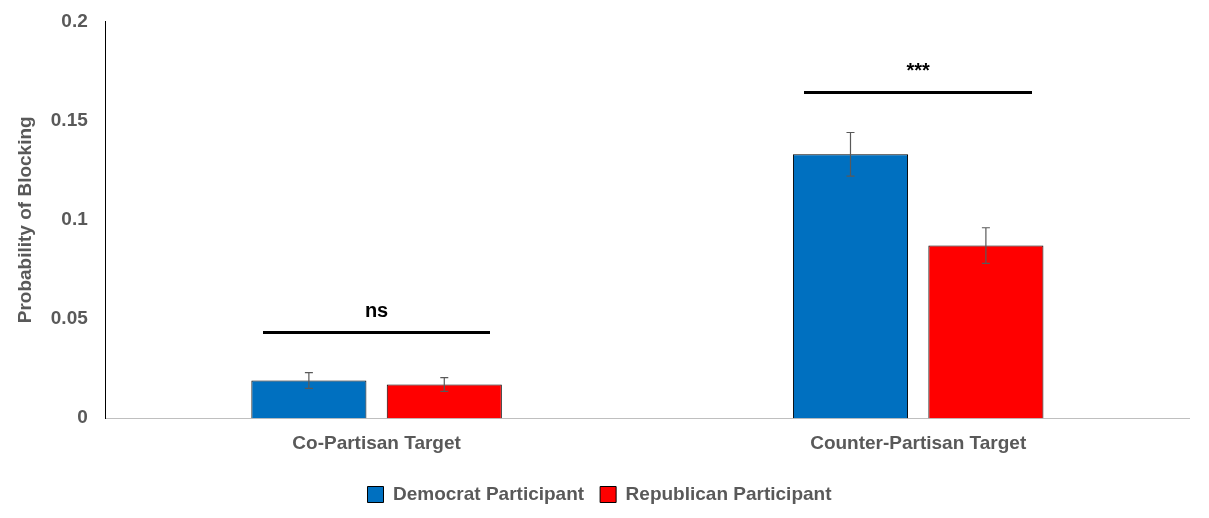  What do you see at coordinates (82, 417) in the screenshot?
I see `y-tick-label: 0` at bounding box center [82, 417].